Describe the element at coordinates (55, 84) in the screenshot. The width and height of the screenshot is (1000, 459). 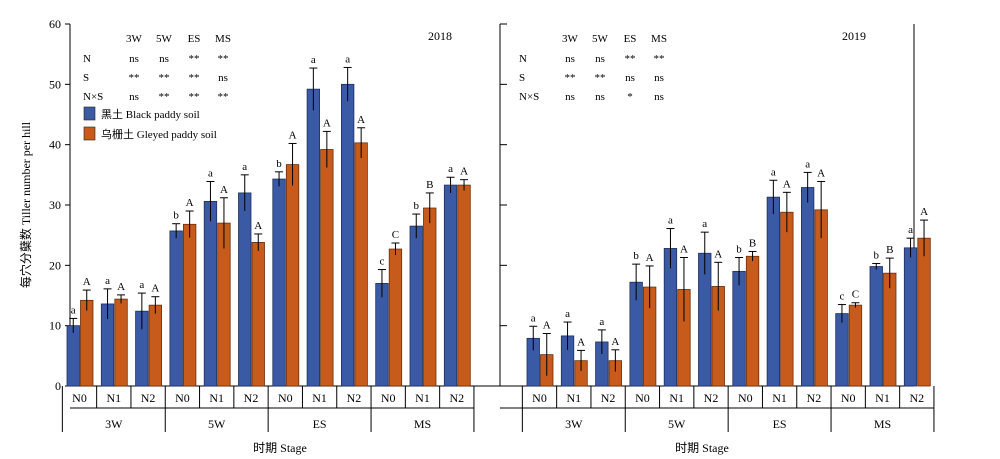
I see `y-tick-label: 50` at that location.